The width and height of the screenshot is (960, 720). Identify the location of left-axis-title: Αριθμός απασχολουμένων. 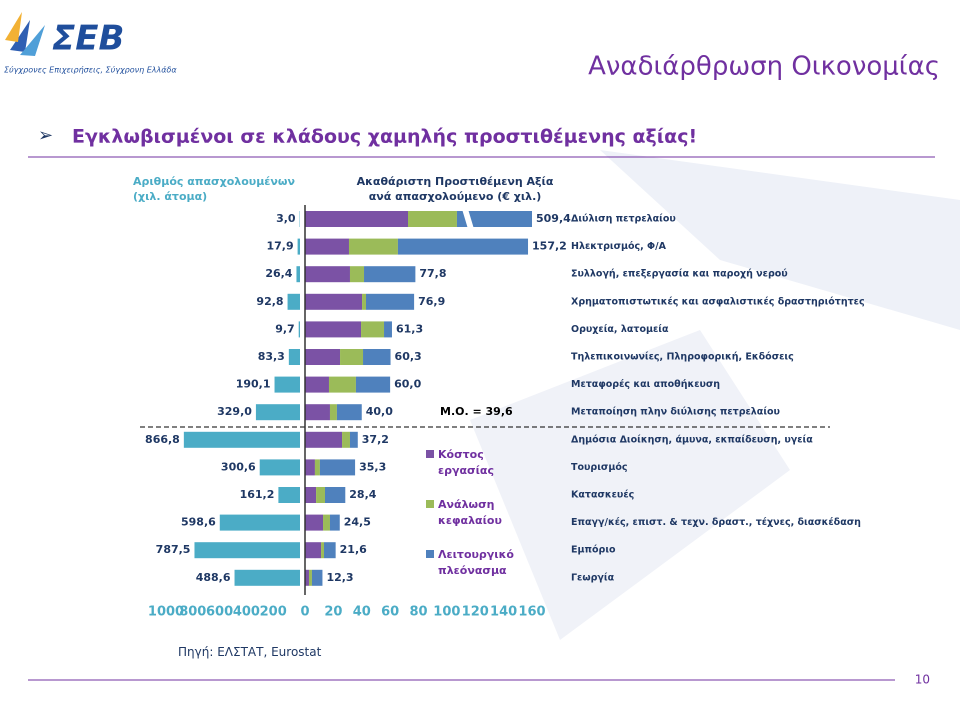
(214, 181).